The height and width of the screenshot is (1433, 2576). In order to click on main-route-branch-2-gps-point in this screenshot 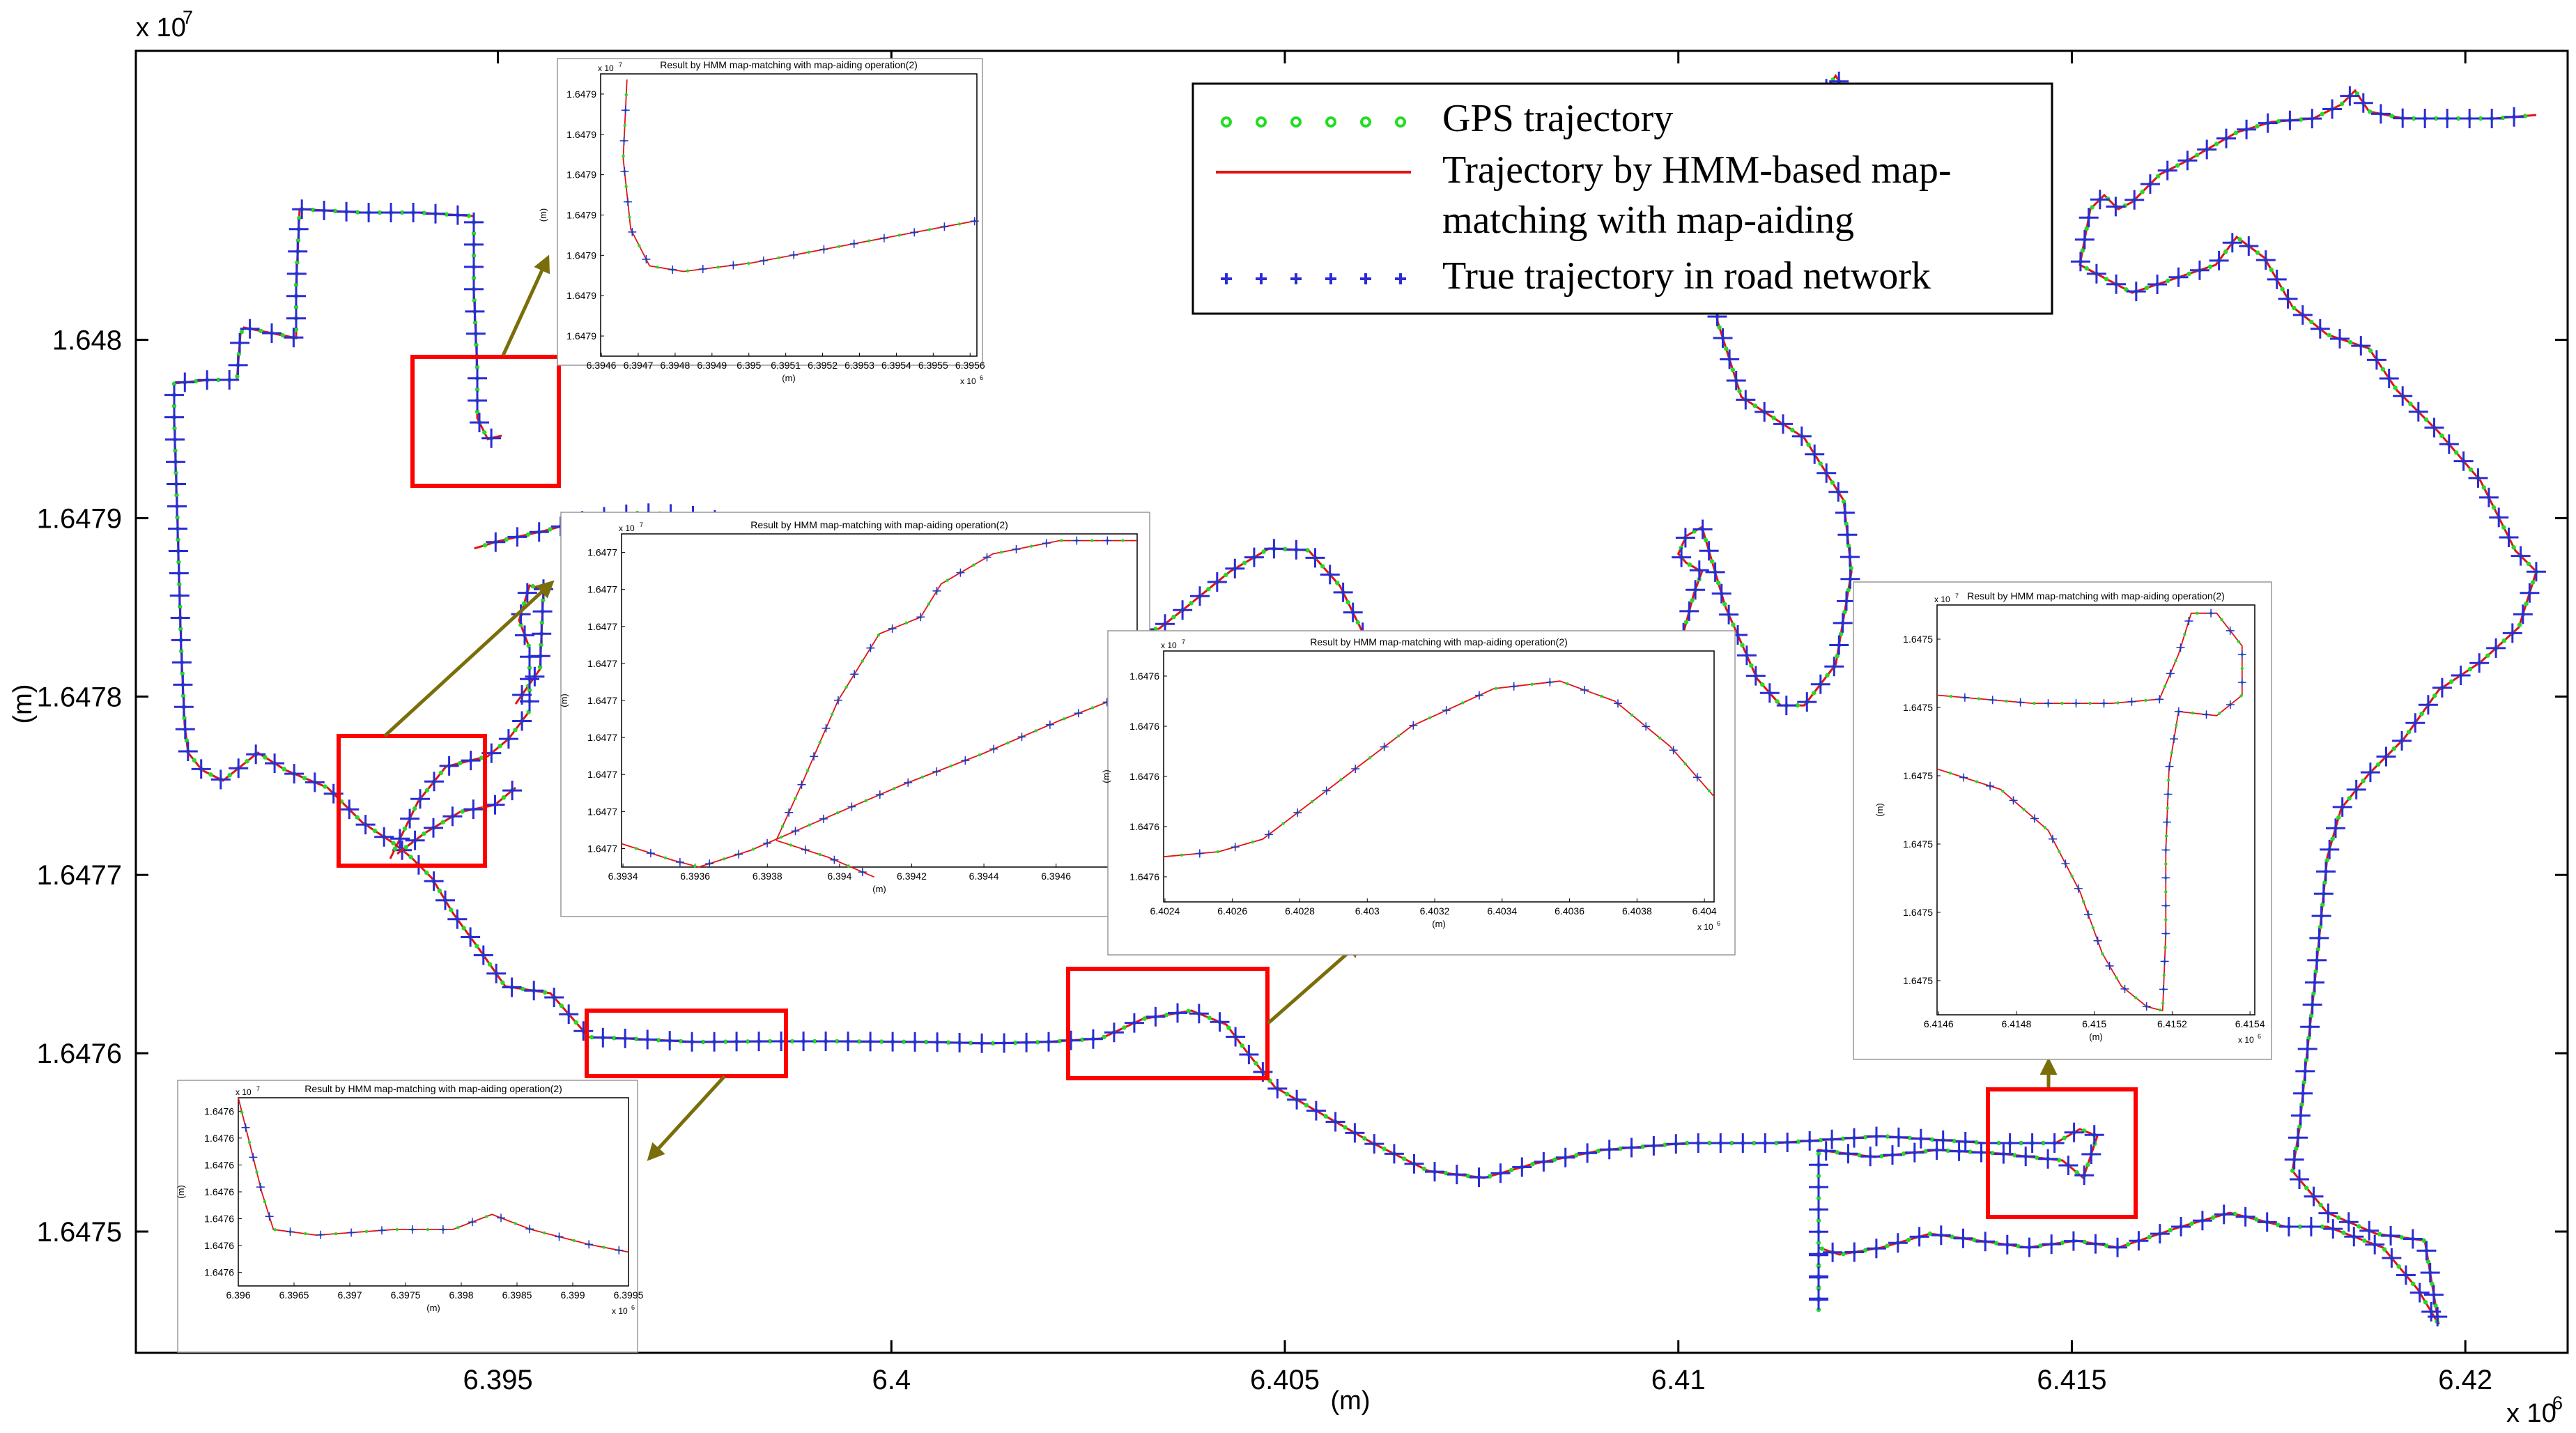, I will do `click(462, 811)`.